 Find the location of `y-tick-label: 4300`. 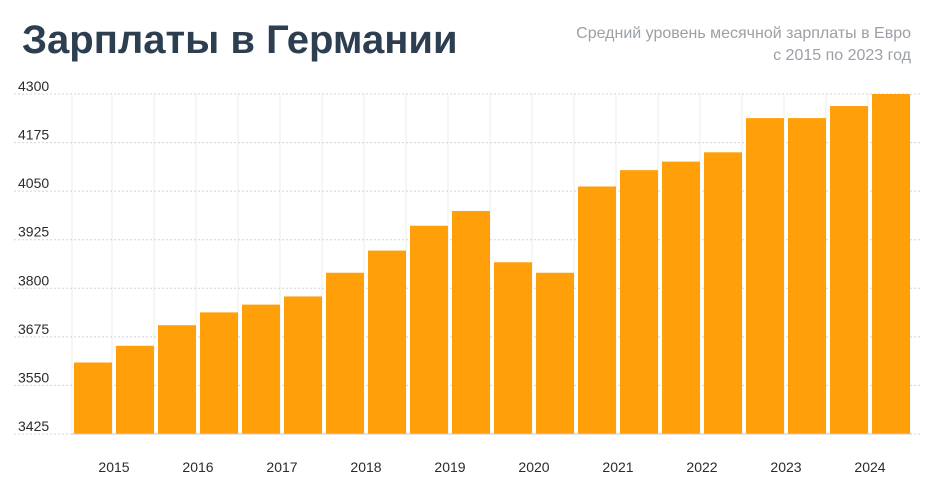

y-tick-label: 4300 is located at coordinates (33, 86).